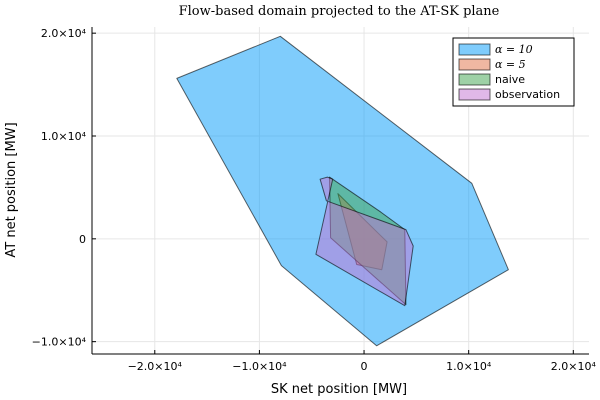 This screenshot has height=400, width=600. Describe the element at coordinates (527, 94) in the screenshot. I see `legend-label-3: observation` at that location.